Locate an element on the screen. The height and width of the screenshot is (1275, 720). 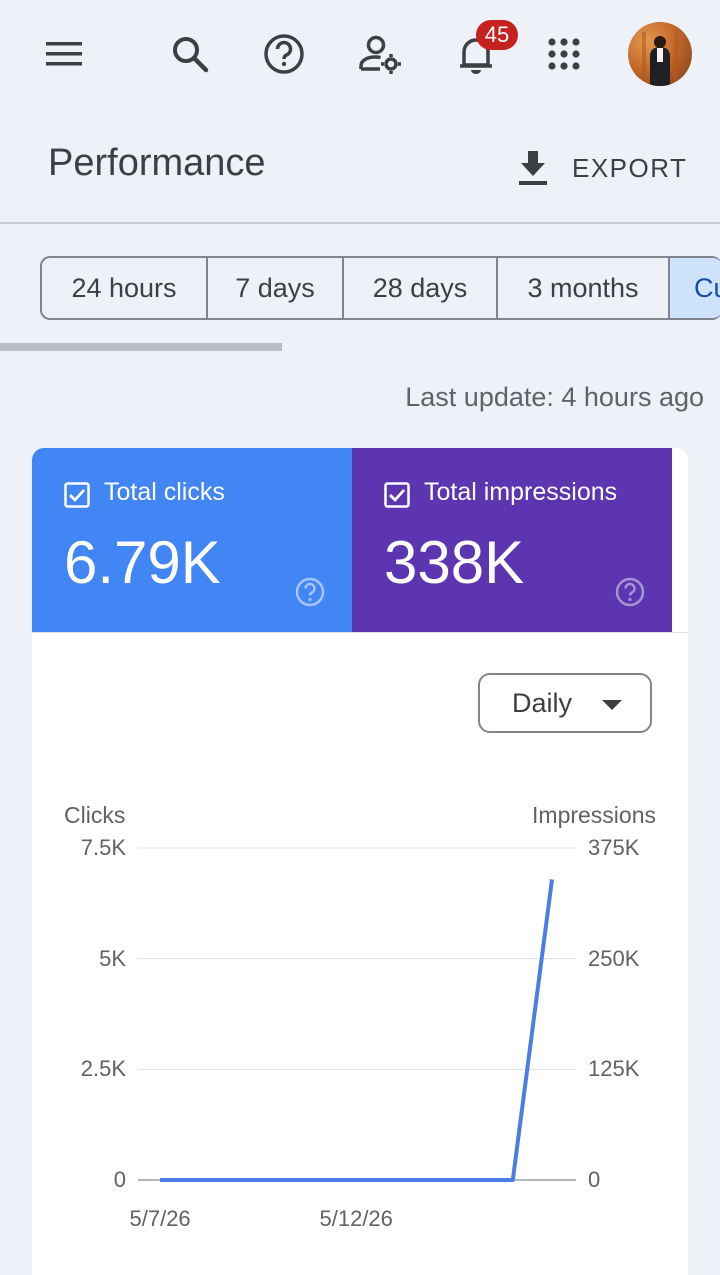
y-right-tick-label: 0 is located at coordinates (594, 1179).